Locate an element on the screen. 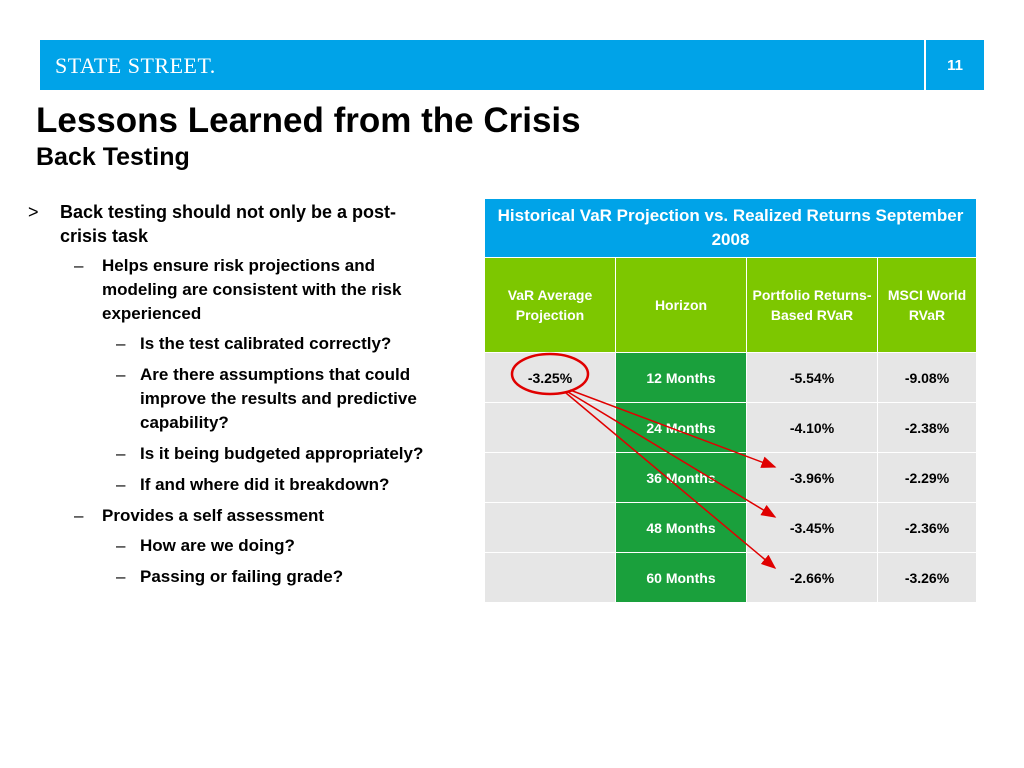  bullet-subsub: – If and where did it breakdown? is located at coordinates (228, 485).